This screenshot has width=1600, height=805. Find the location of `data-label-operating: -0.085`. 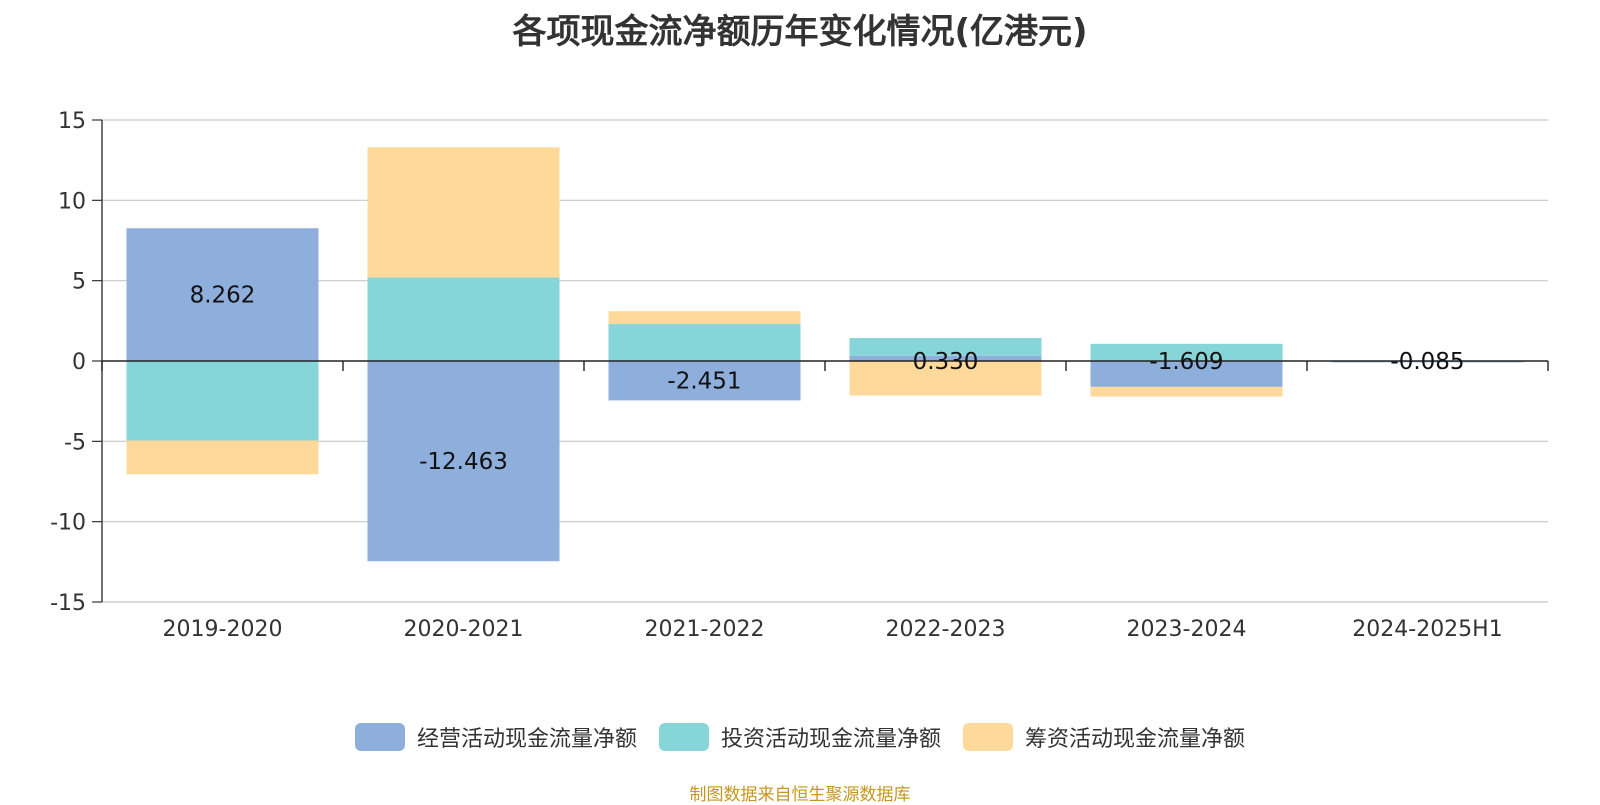

data-label-operating: -0.085 is located at coordinates (1427, 362).